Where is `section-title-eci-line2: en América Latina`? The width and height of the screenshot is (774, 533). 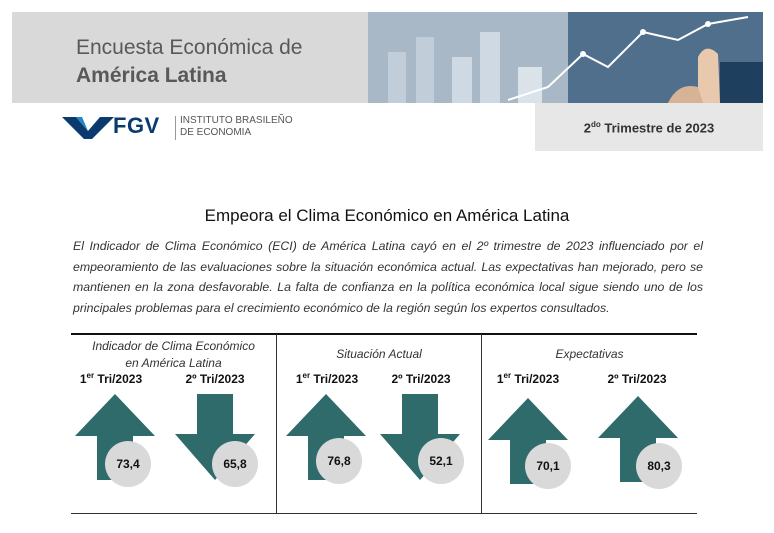 section-title-eci-line2: en América Latina is located at coordinates (173, 363).